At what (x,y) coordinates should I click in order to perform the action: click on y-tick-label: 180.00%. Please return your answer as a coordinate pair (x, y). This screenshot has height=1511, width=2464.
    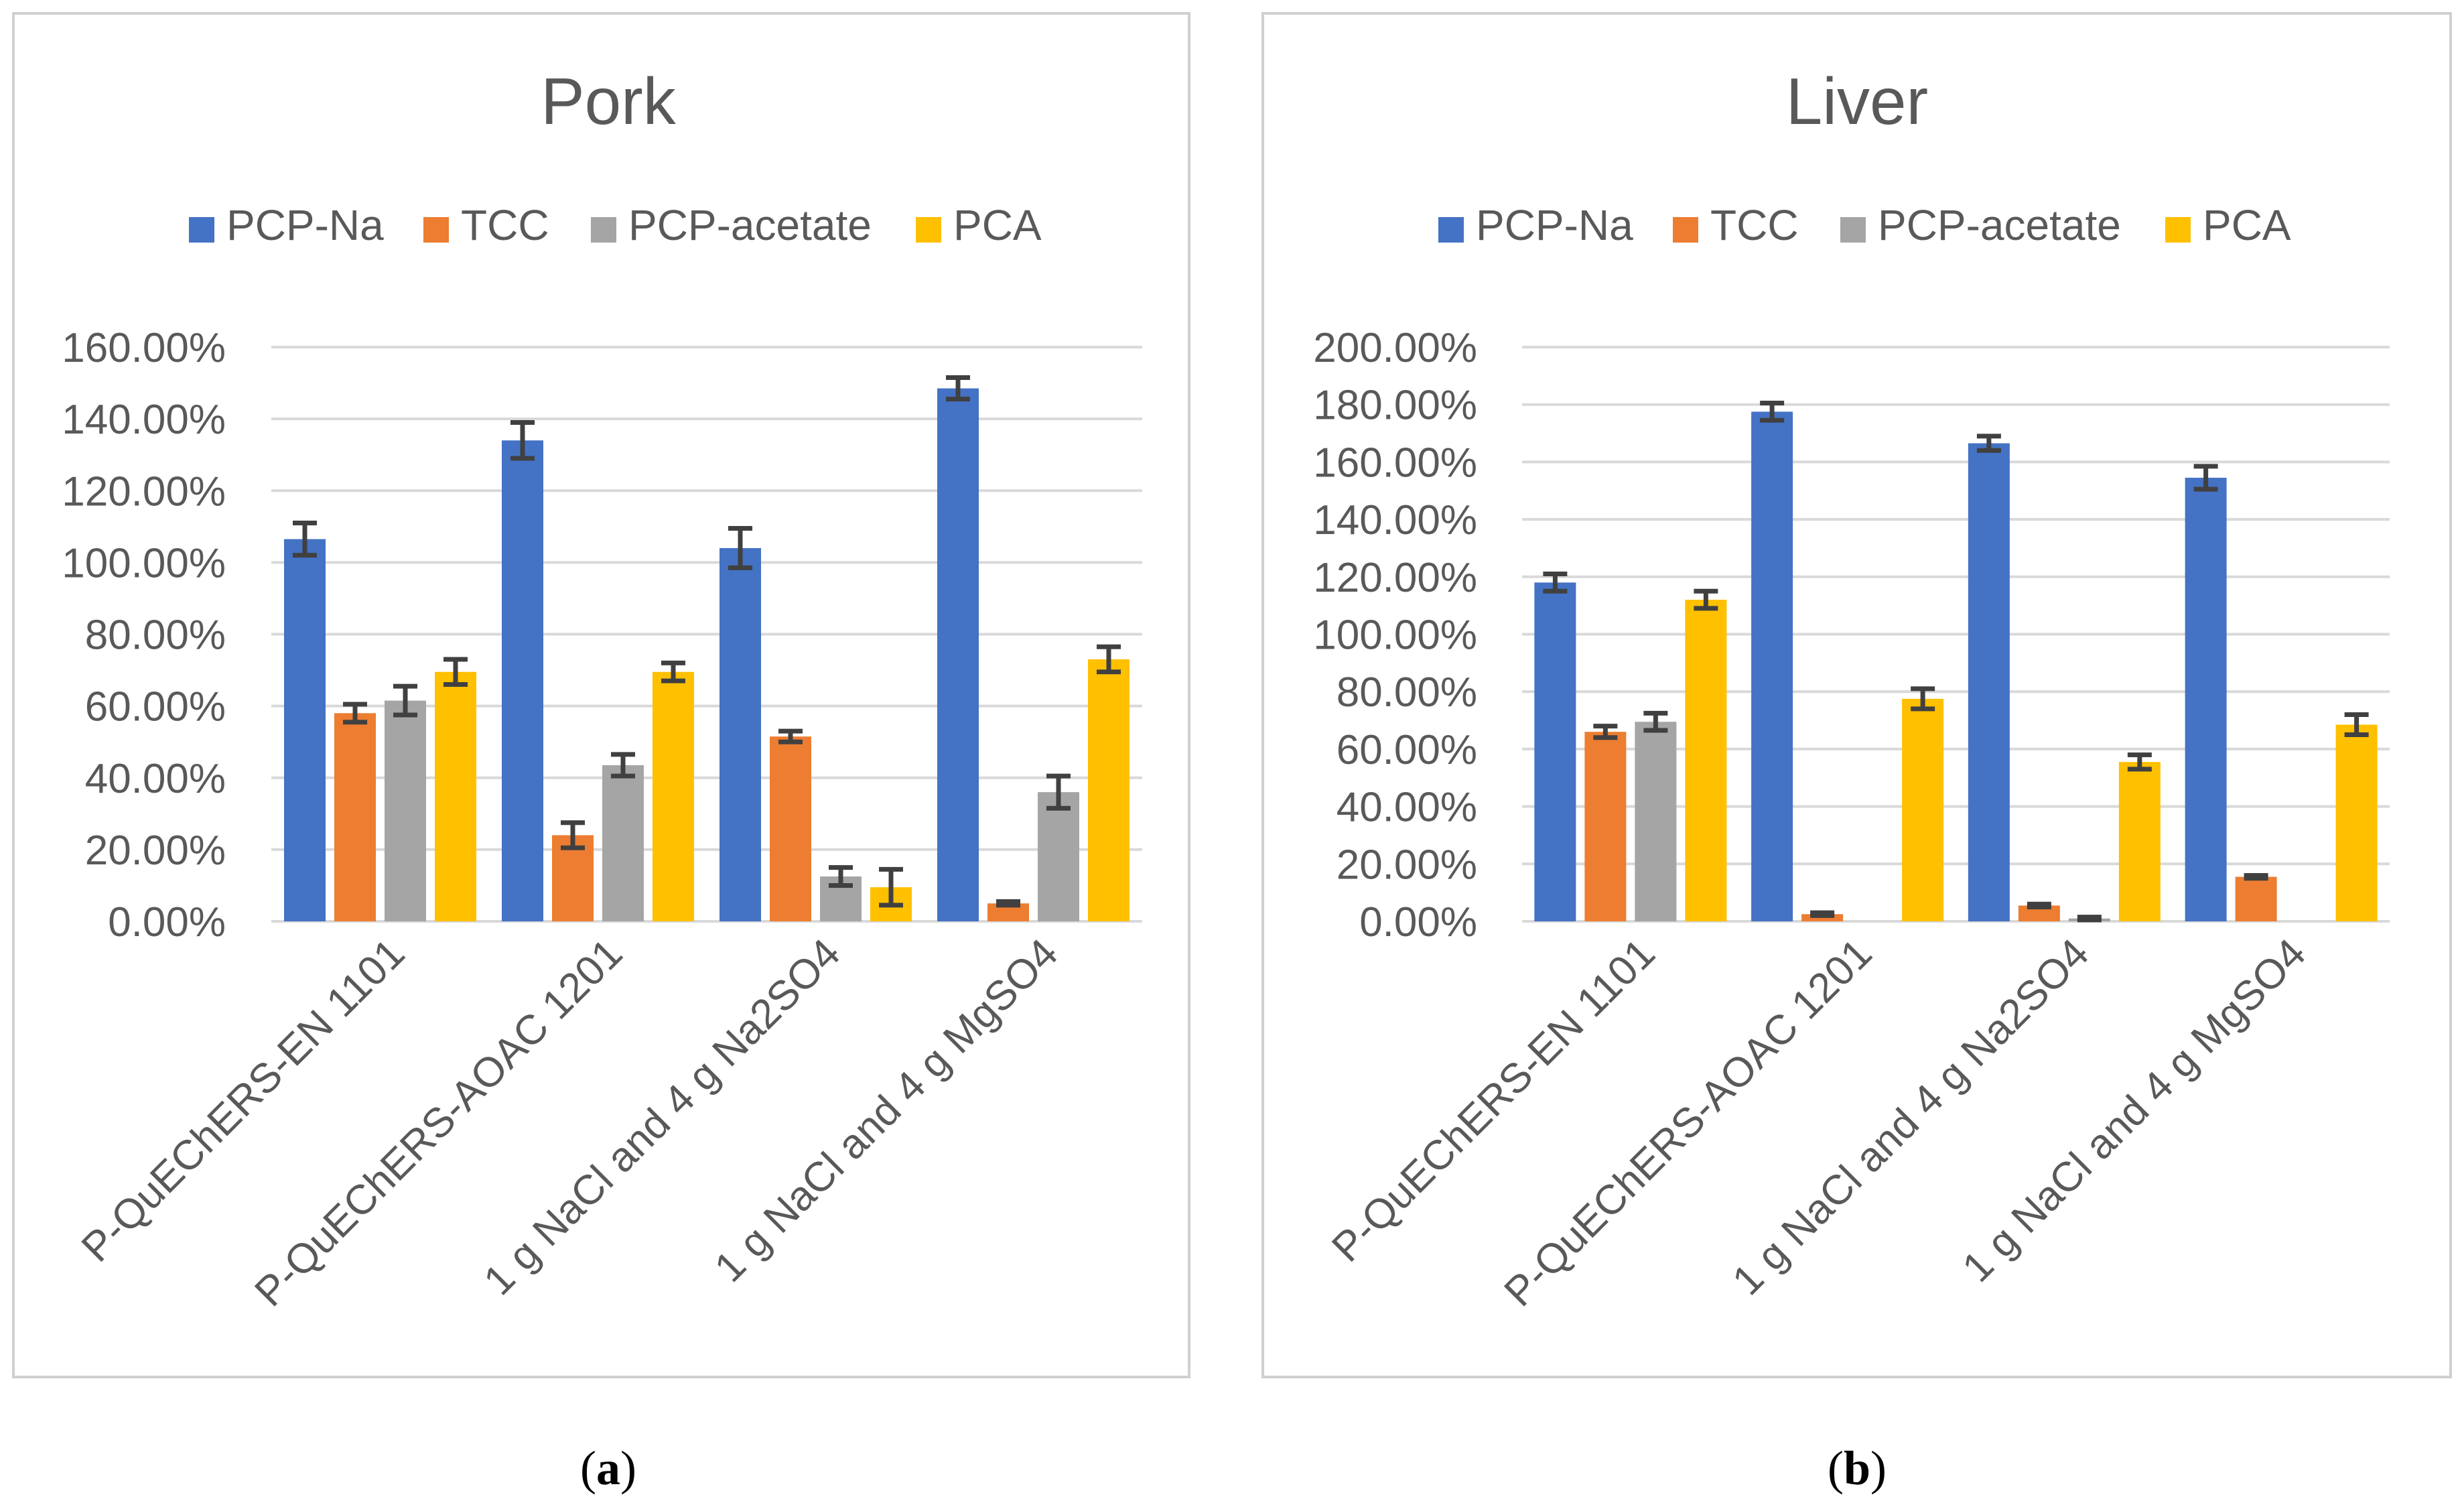
    Looking at the image, I should click on (1395, 406).